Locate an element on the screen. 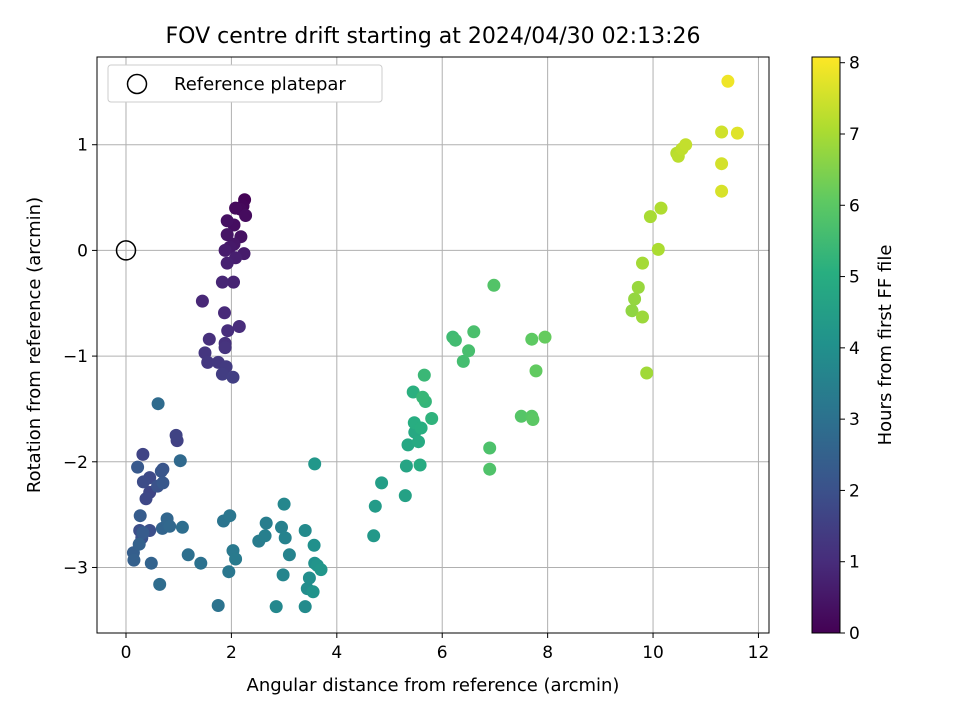 This screenshot has height=720, width=960. y-tick-label: −2 is located at coordinates (75, 463).